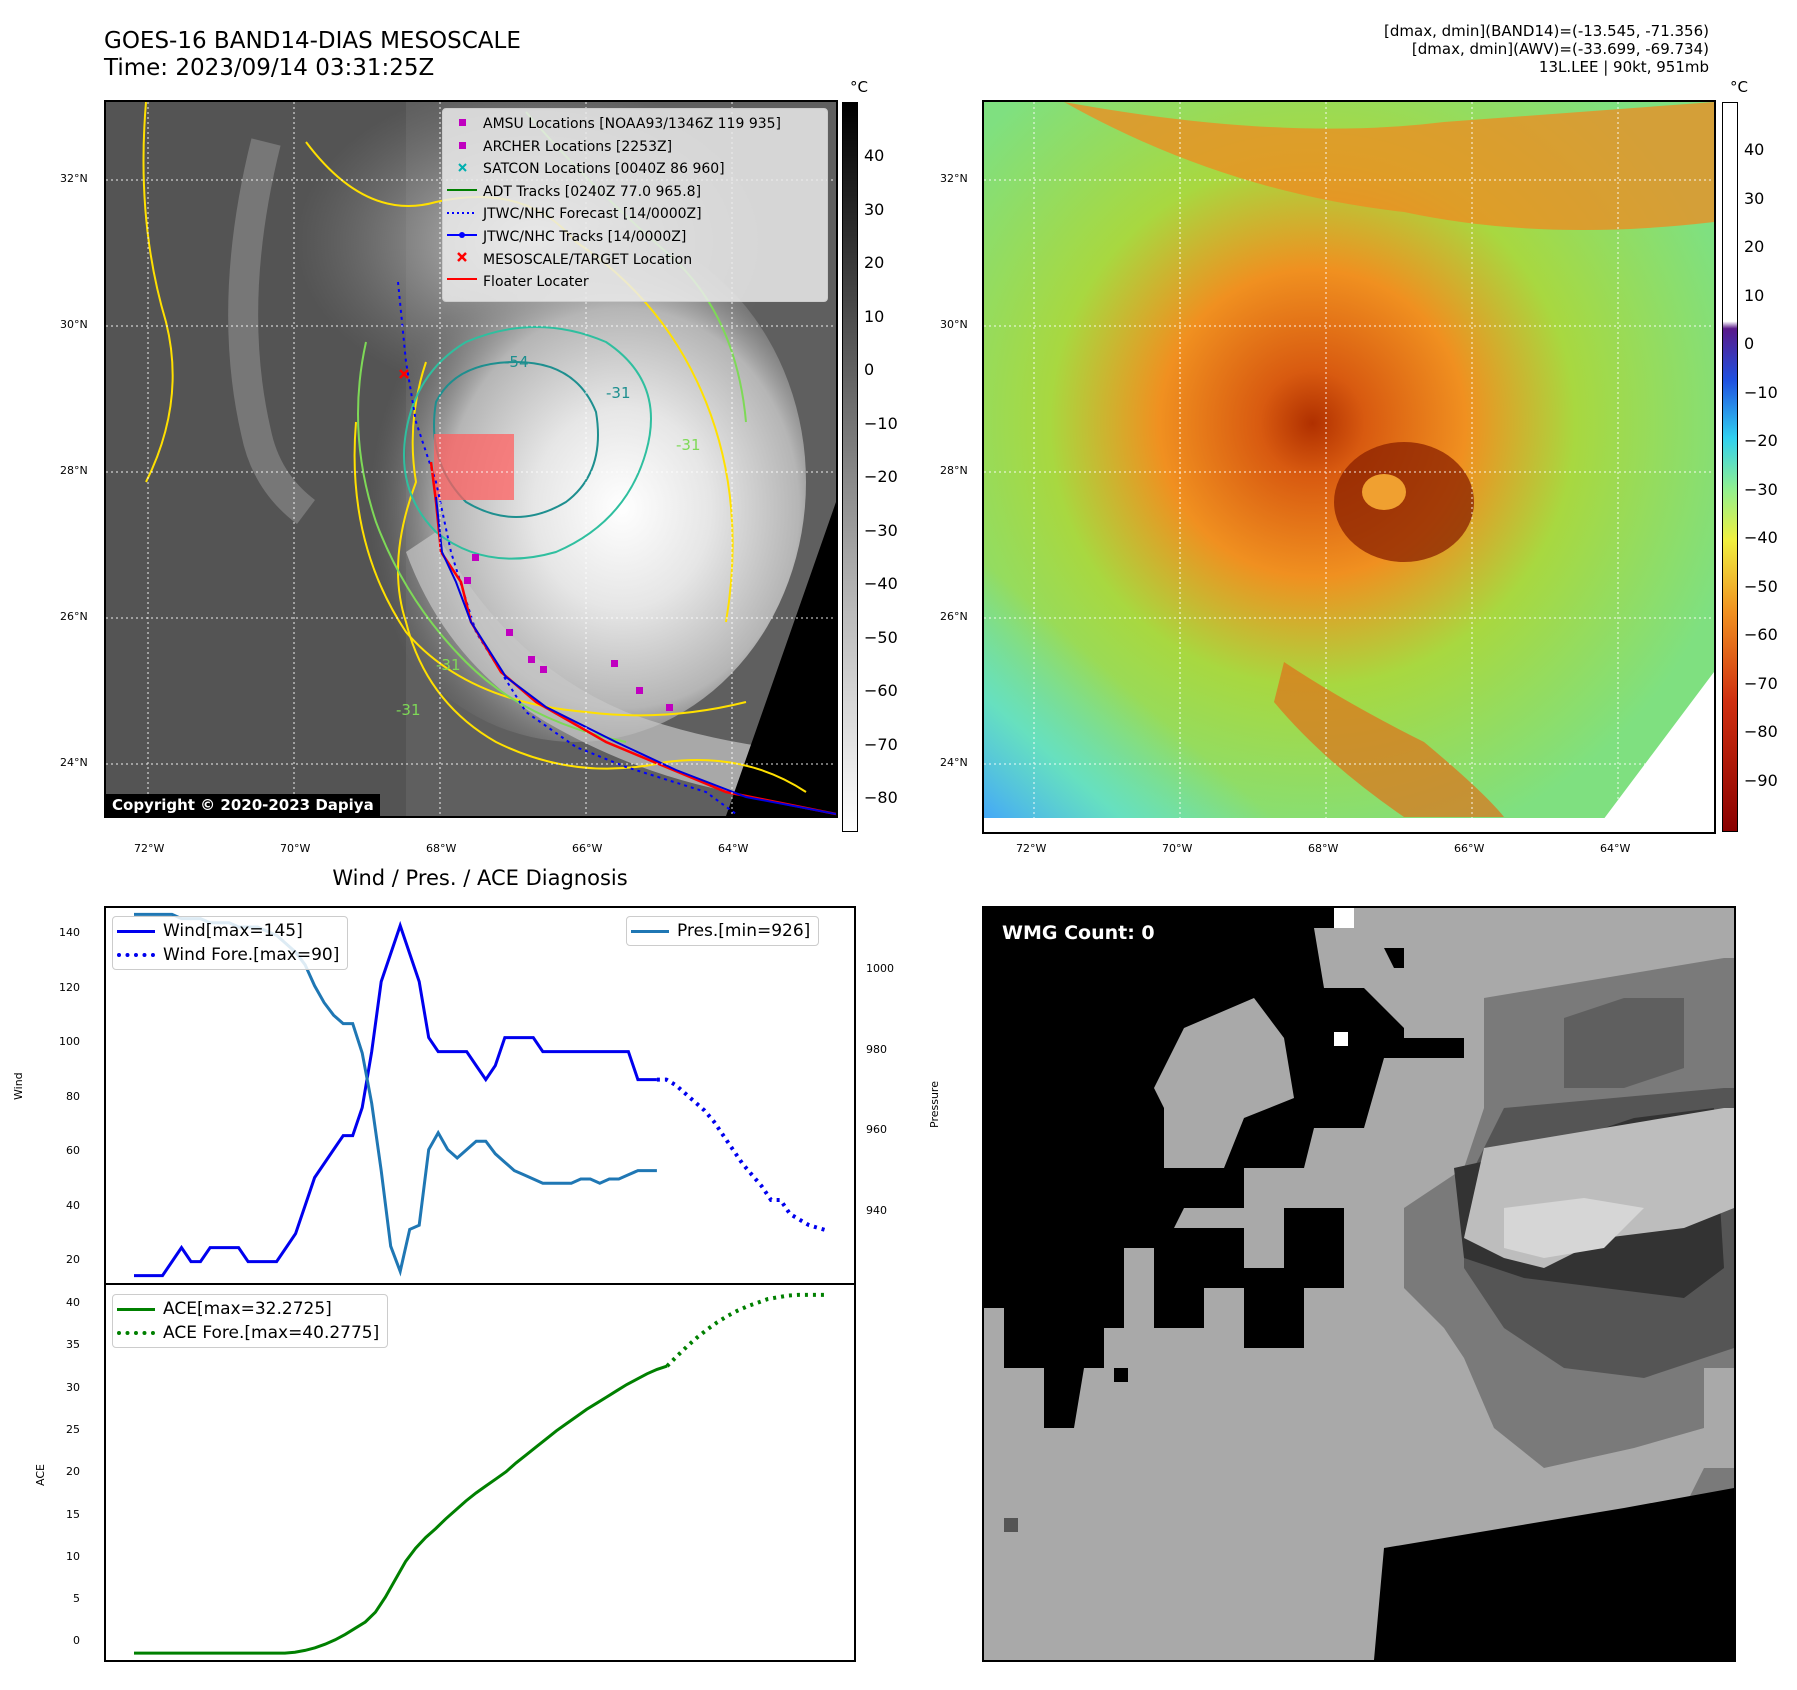 The width and height of the screenshot is (1797, 1690). I want to click on gray-colorbar-tick: −20, so click(881, 476).